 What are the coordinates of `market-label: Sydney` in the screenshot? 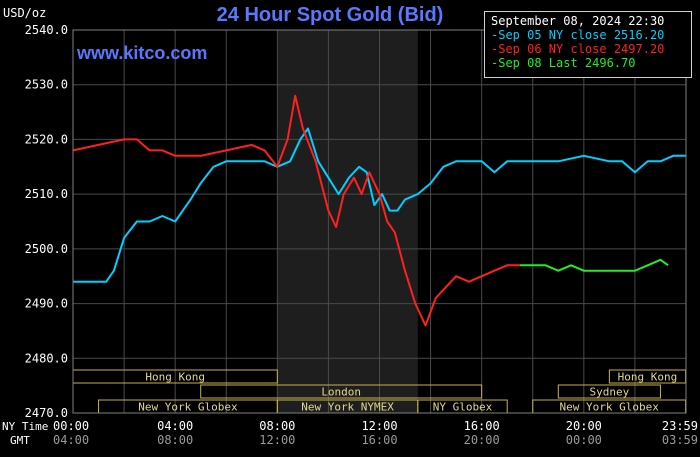 It's located at (610, 392).